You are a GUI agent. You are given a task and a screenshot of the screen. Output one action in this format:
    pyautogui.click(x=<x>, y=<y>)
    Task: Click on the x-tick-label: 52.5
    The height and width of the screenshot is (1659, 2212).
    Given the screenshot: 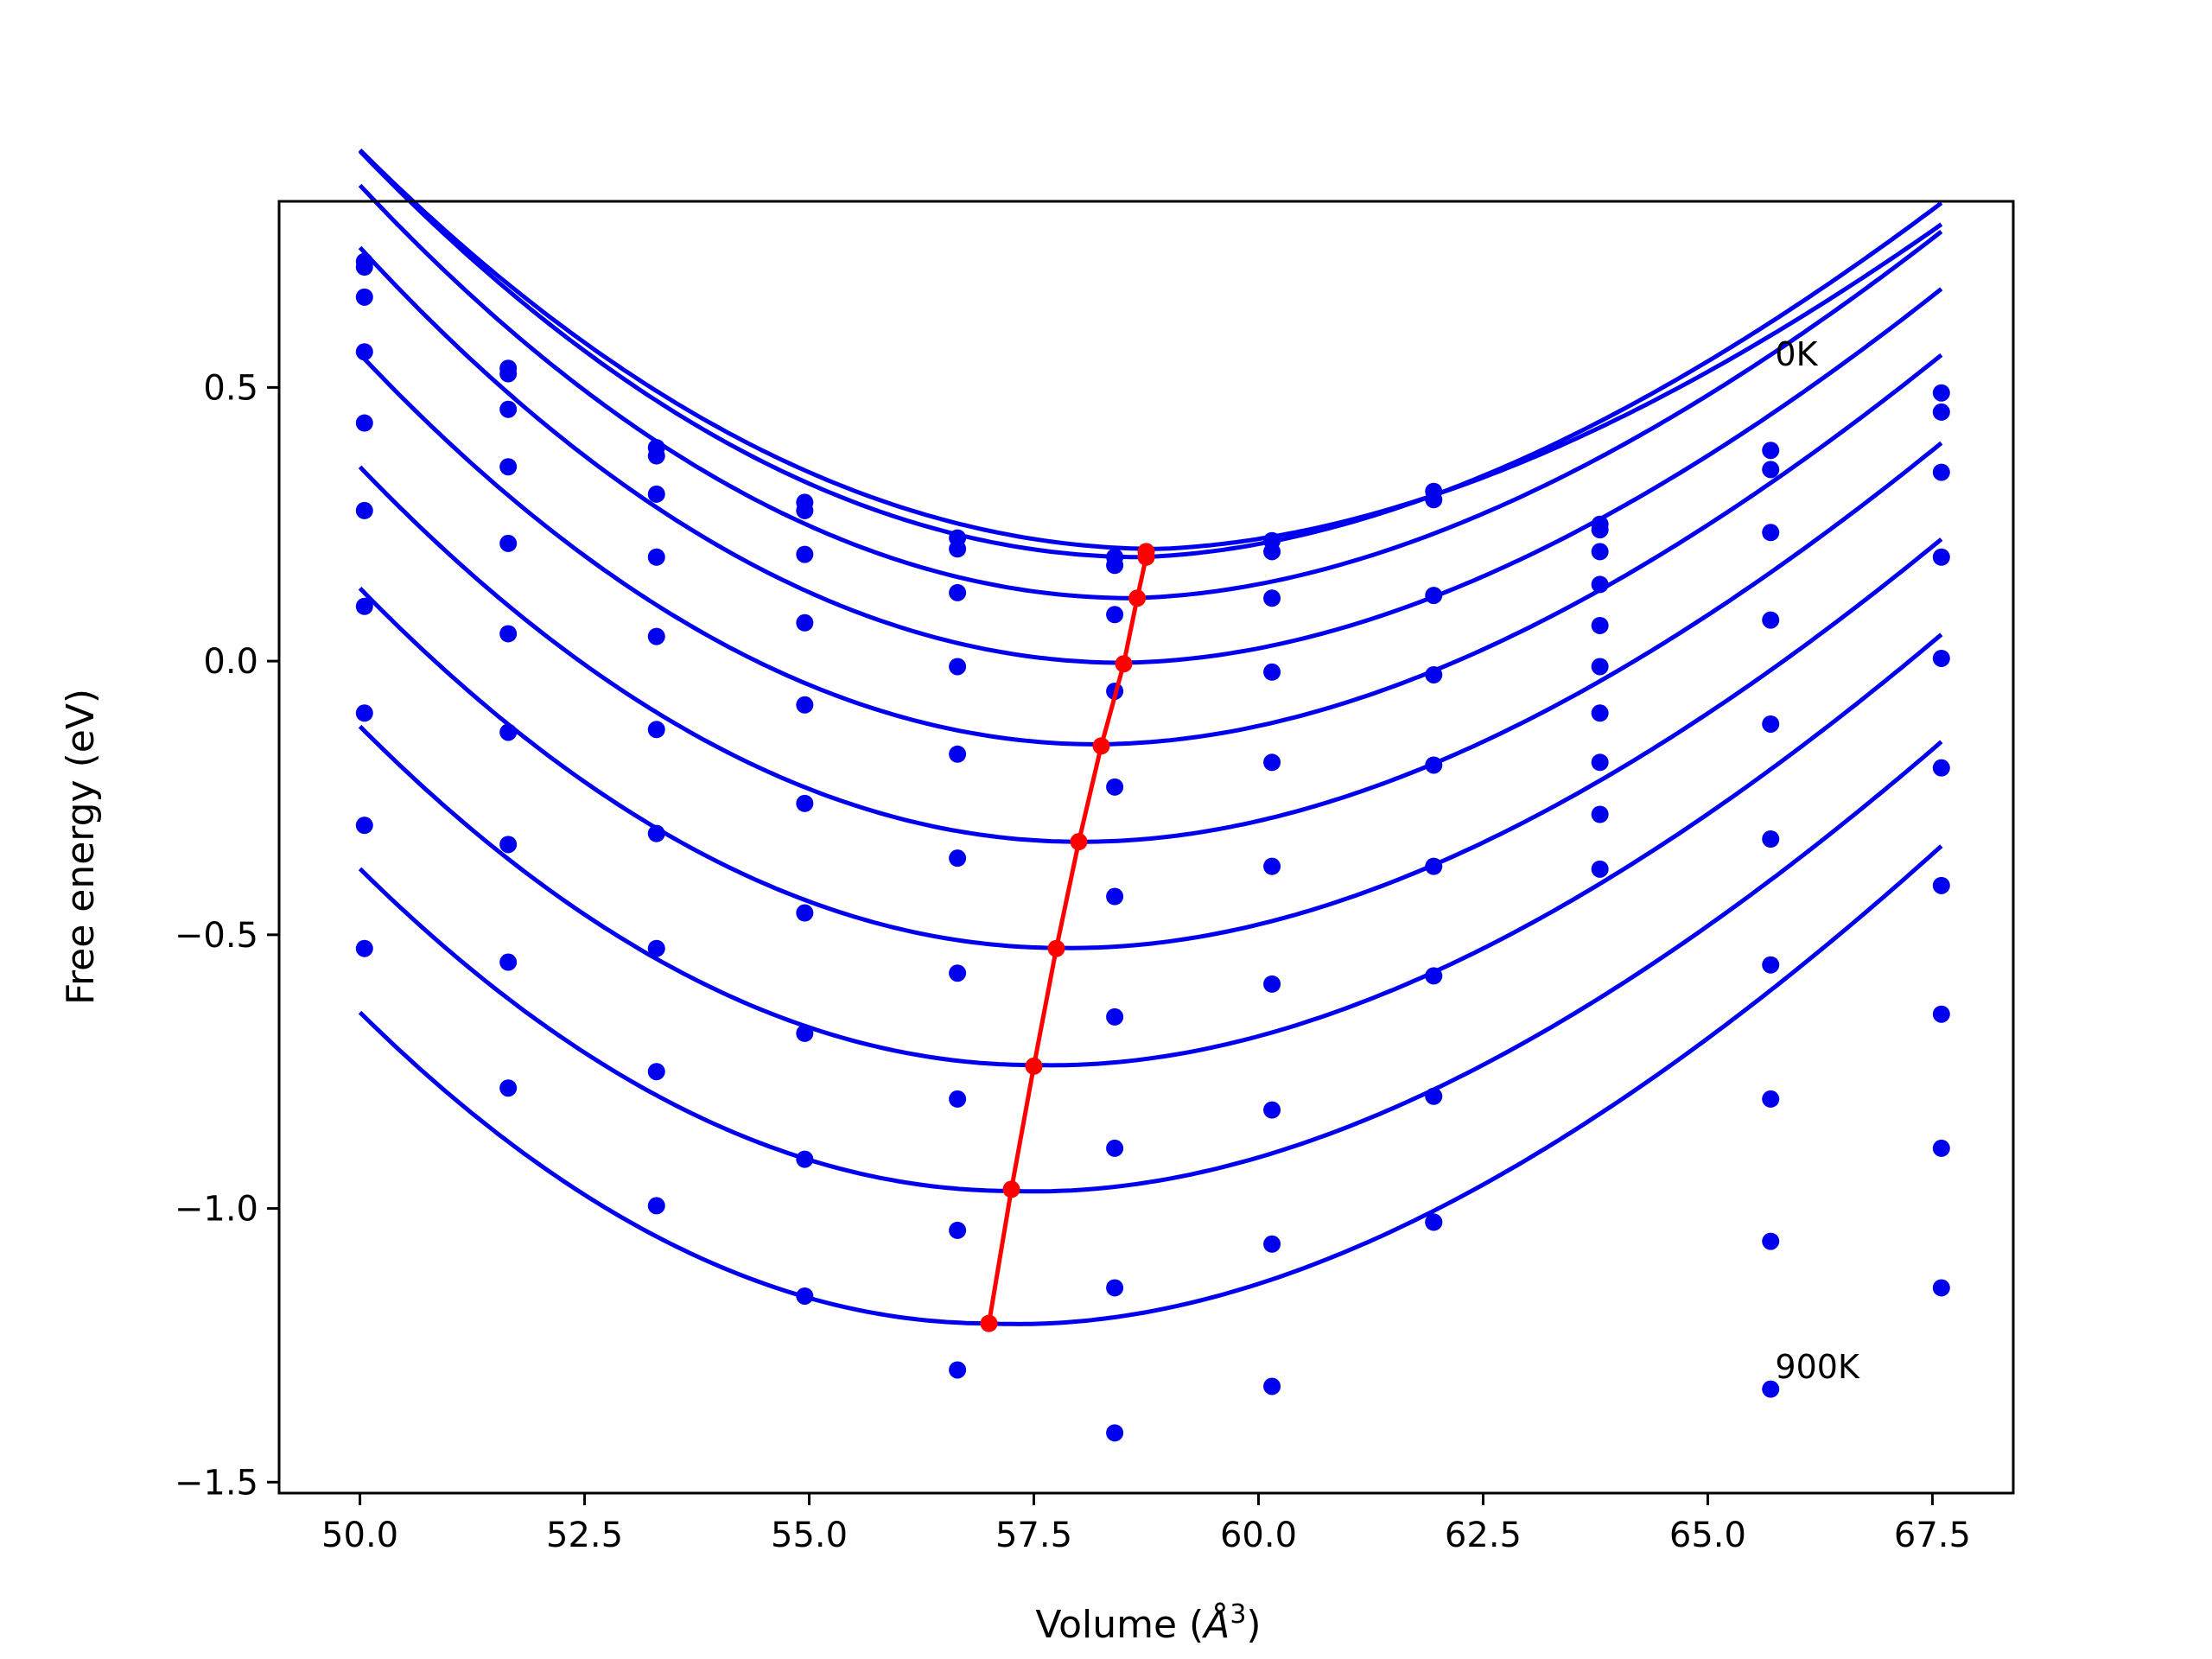 What is the action you would take?
    pyautogui.click(x=584, y=1535)
    